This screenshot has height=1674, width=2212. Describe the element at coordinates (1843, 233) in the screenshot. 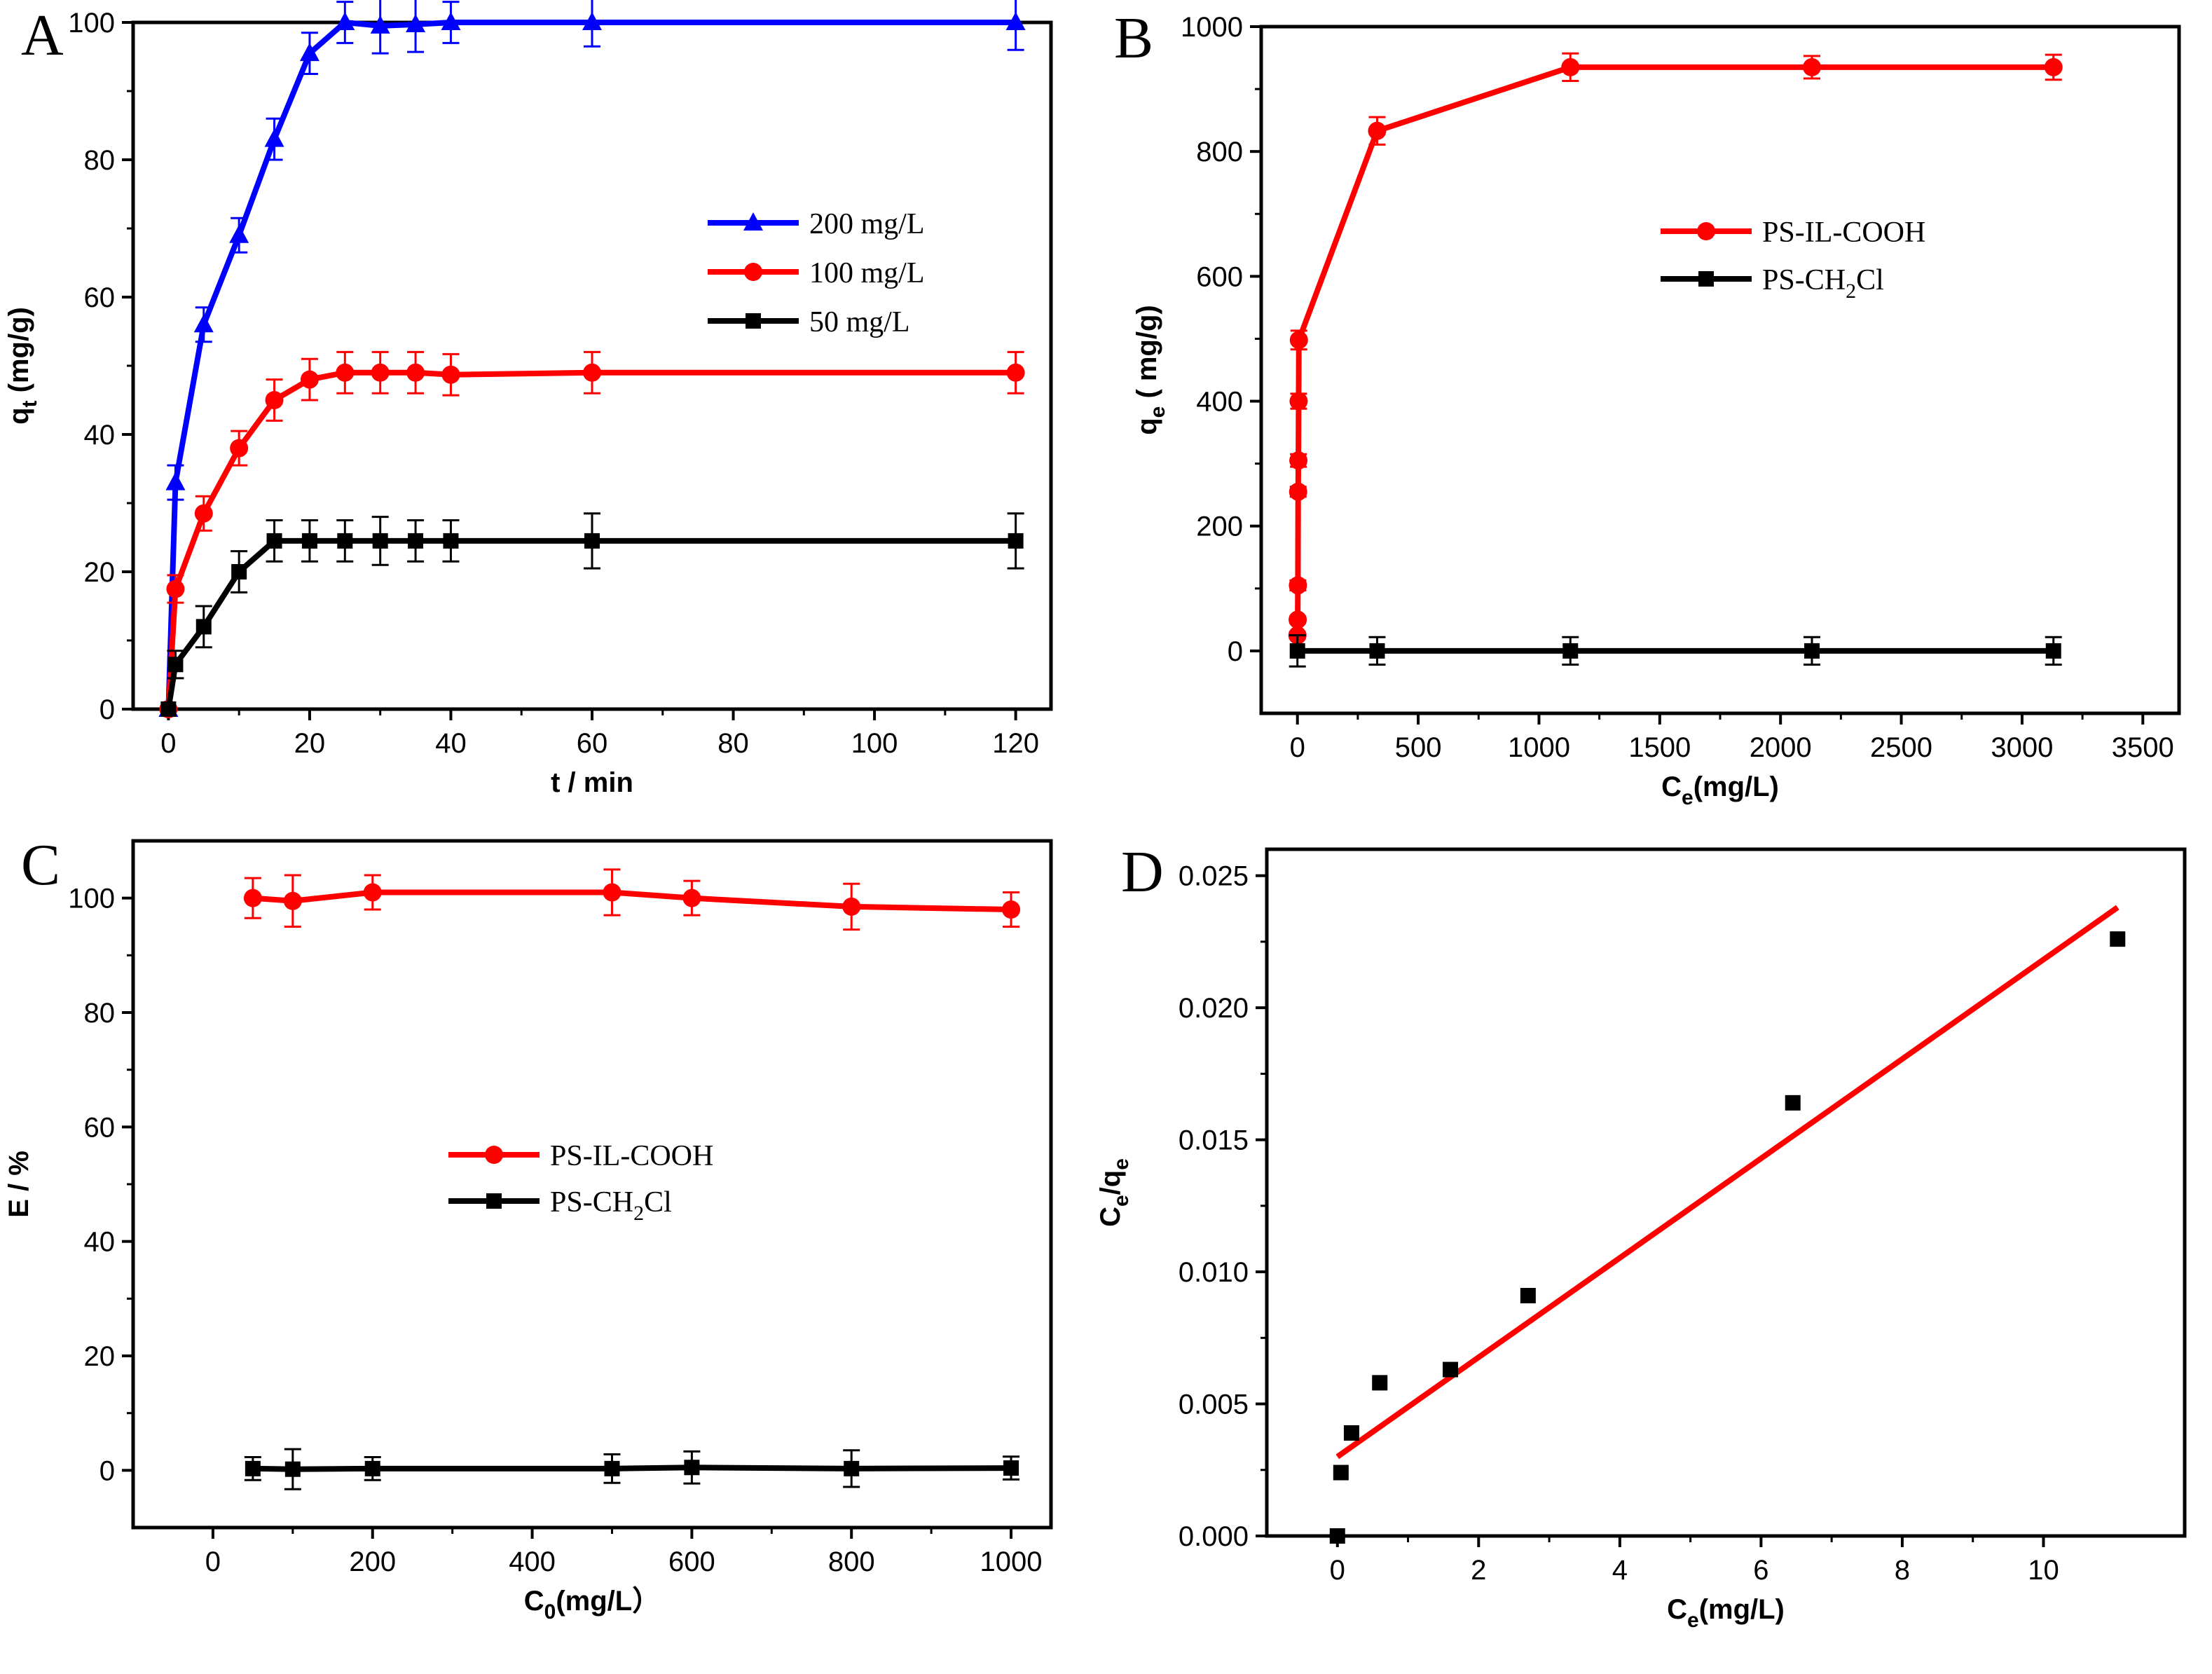

I see `legend-label-main: PS-IL-COOH` at that location.